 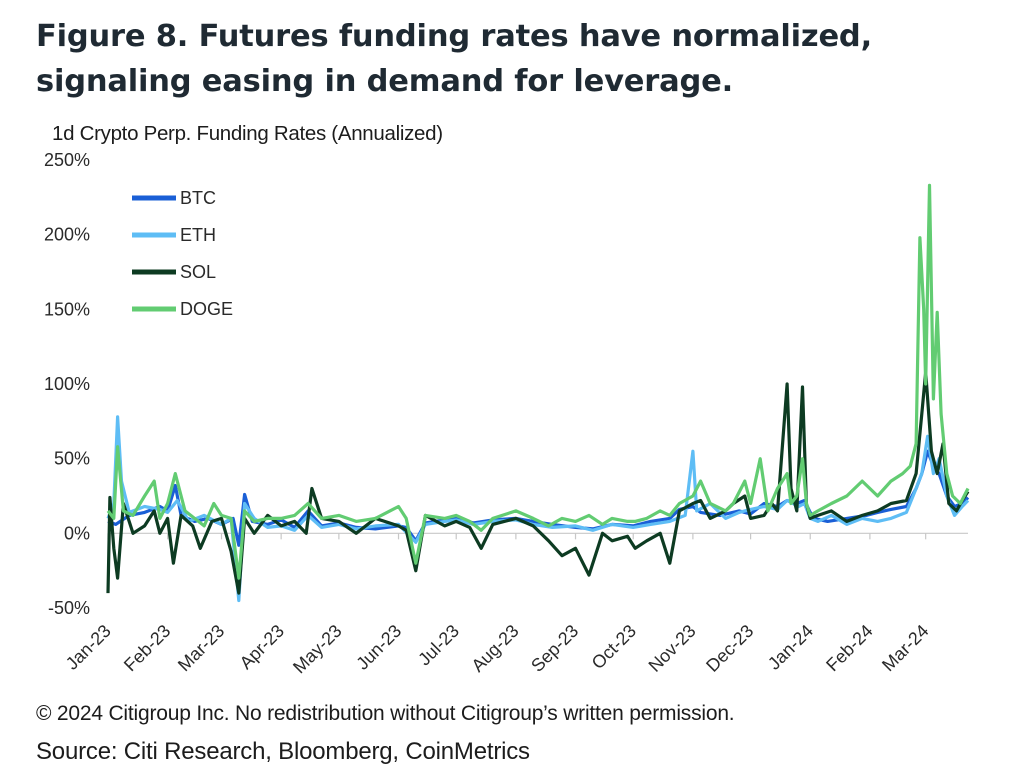 I want to click on x-tick-label: Nov-23, so click(x=672, y=648).